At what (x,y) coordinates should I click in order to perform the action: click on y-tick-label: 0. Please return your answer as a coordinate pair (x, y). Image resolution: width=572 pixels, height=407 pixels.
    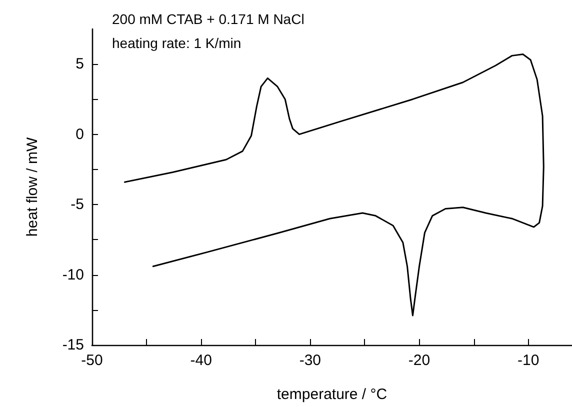
    Looking at the image, I should click on (80, 134).